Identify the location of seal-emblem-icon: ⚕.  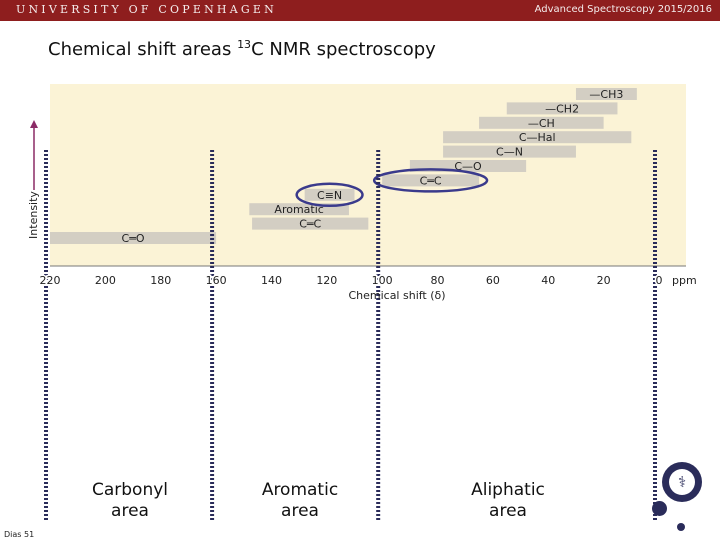
(682, 482).